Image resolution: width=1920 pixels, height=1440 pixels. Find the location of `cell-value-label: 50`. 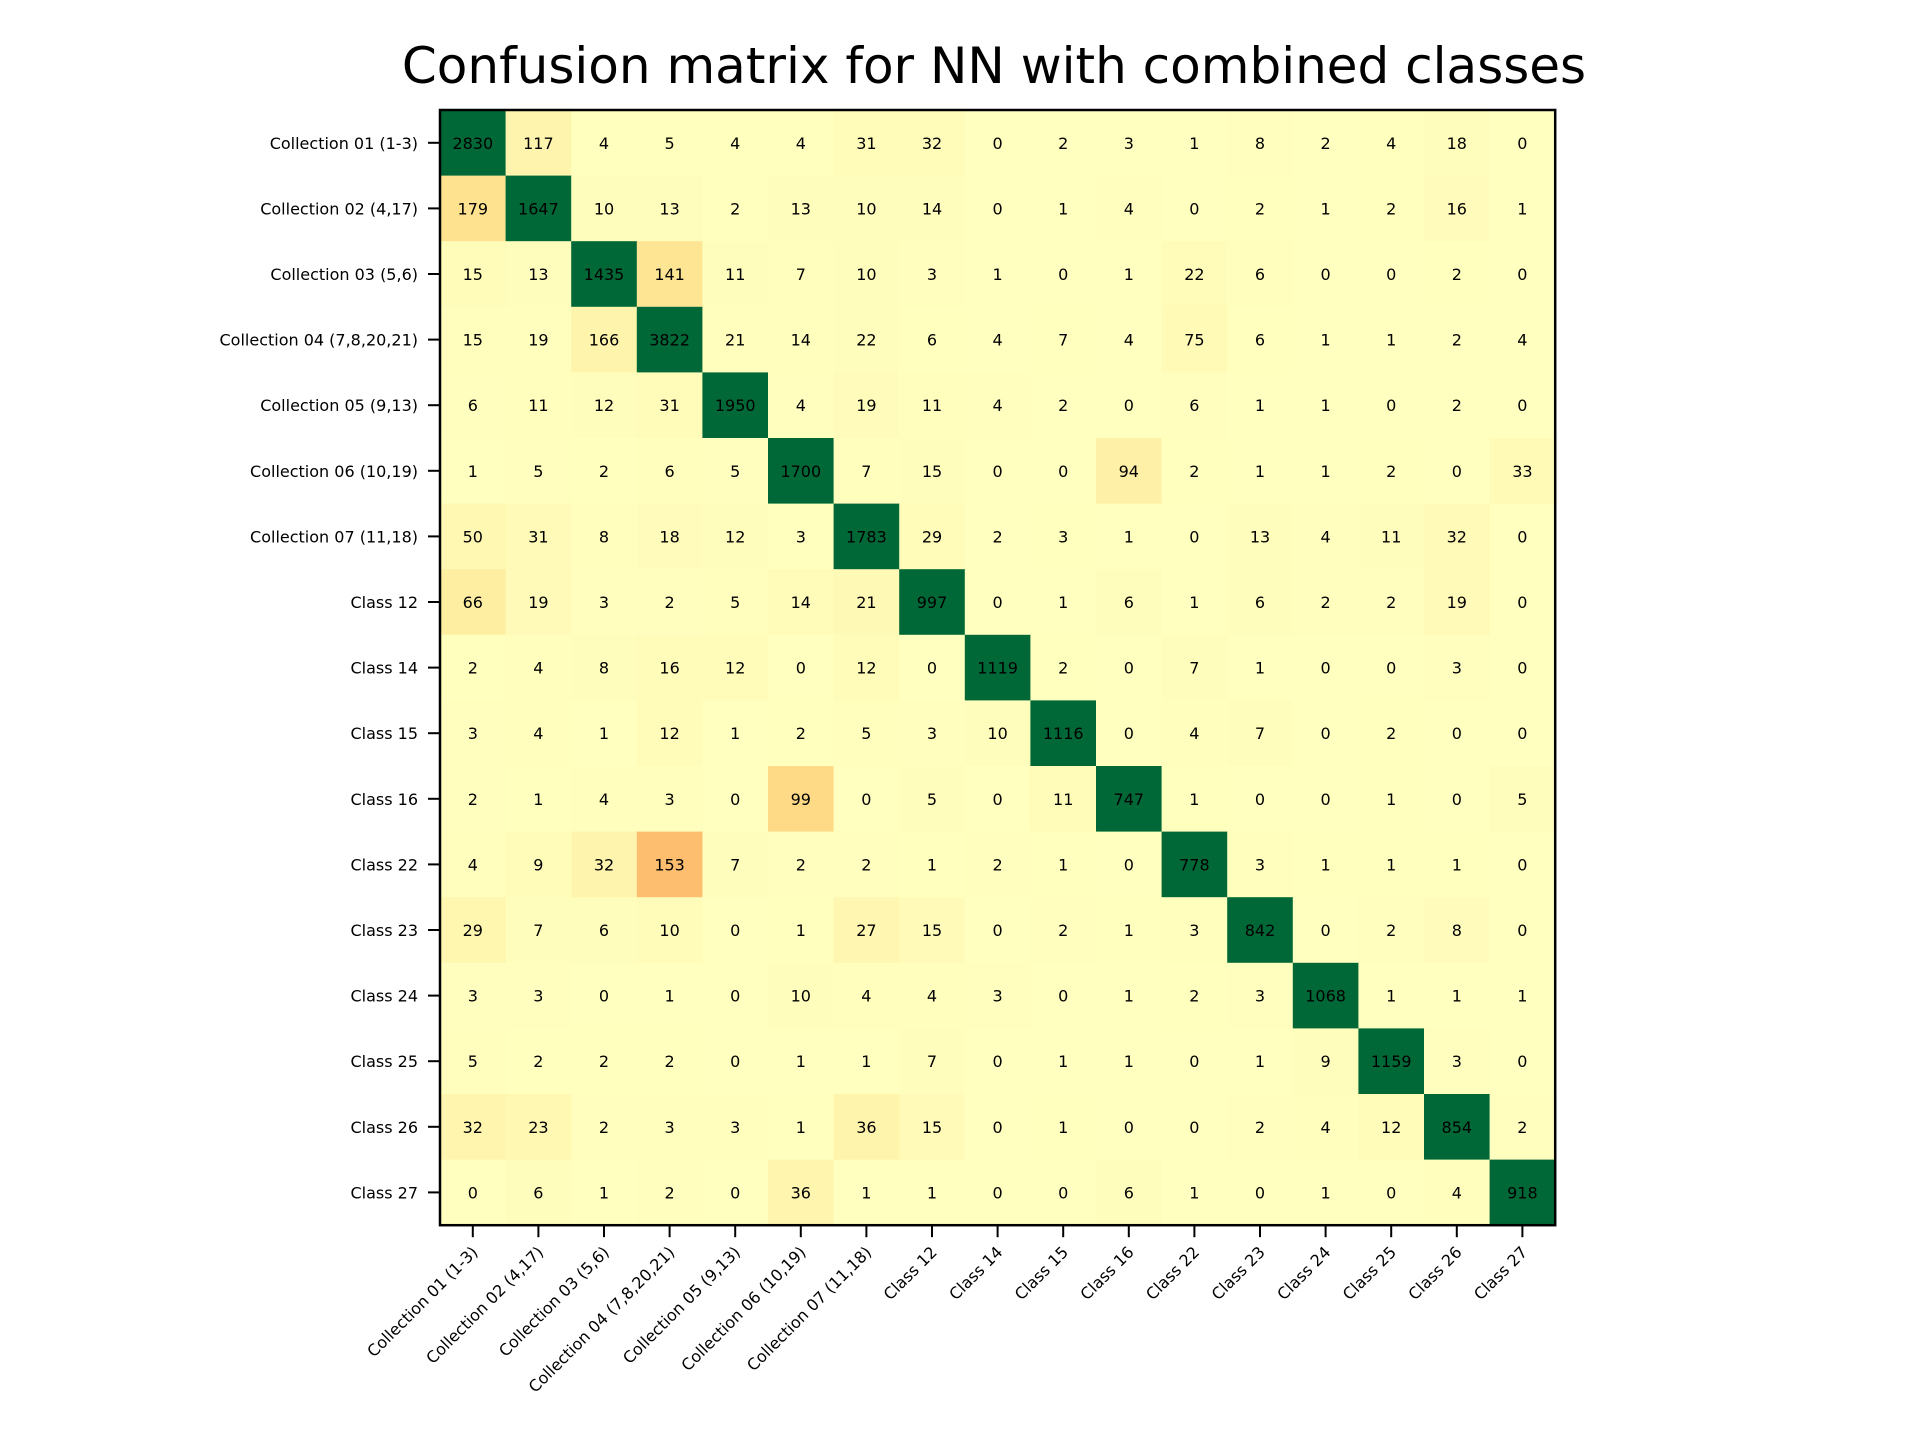

cell-value-label: 50 is located at coordinates (473, 536).